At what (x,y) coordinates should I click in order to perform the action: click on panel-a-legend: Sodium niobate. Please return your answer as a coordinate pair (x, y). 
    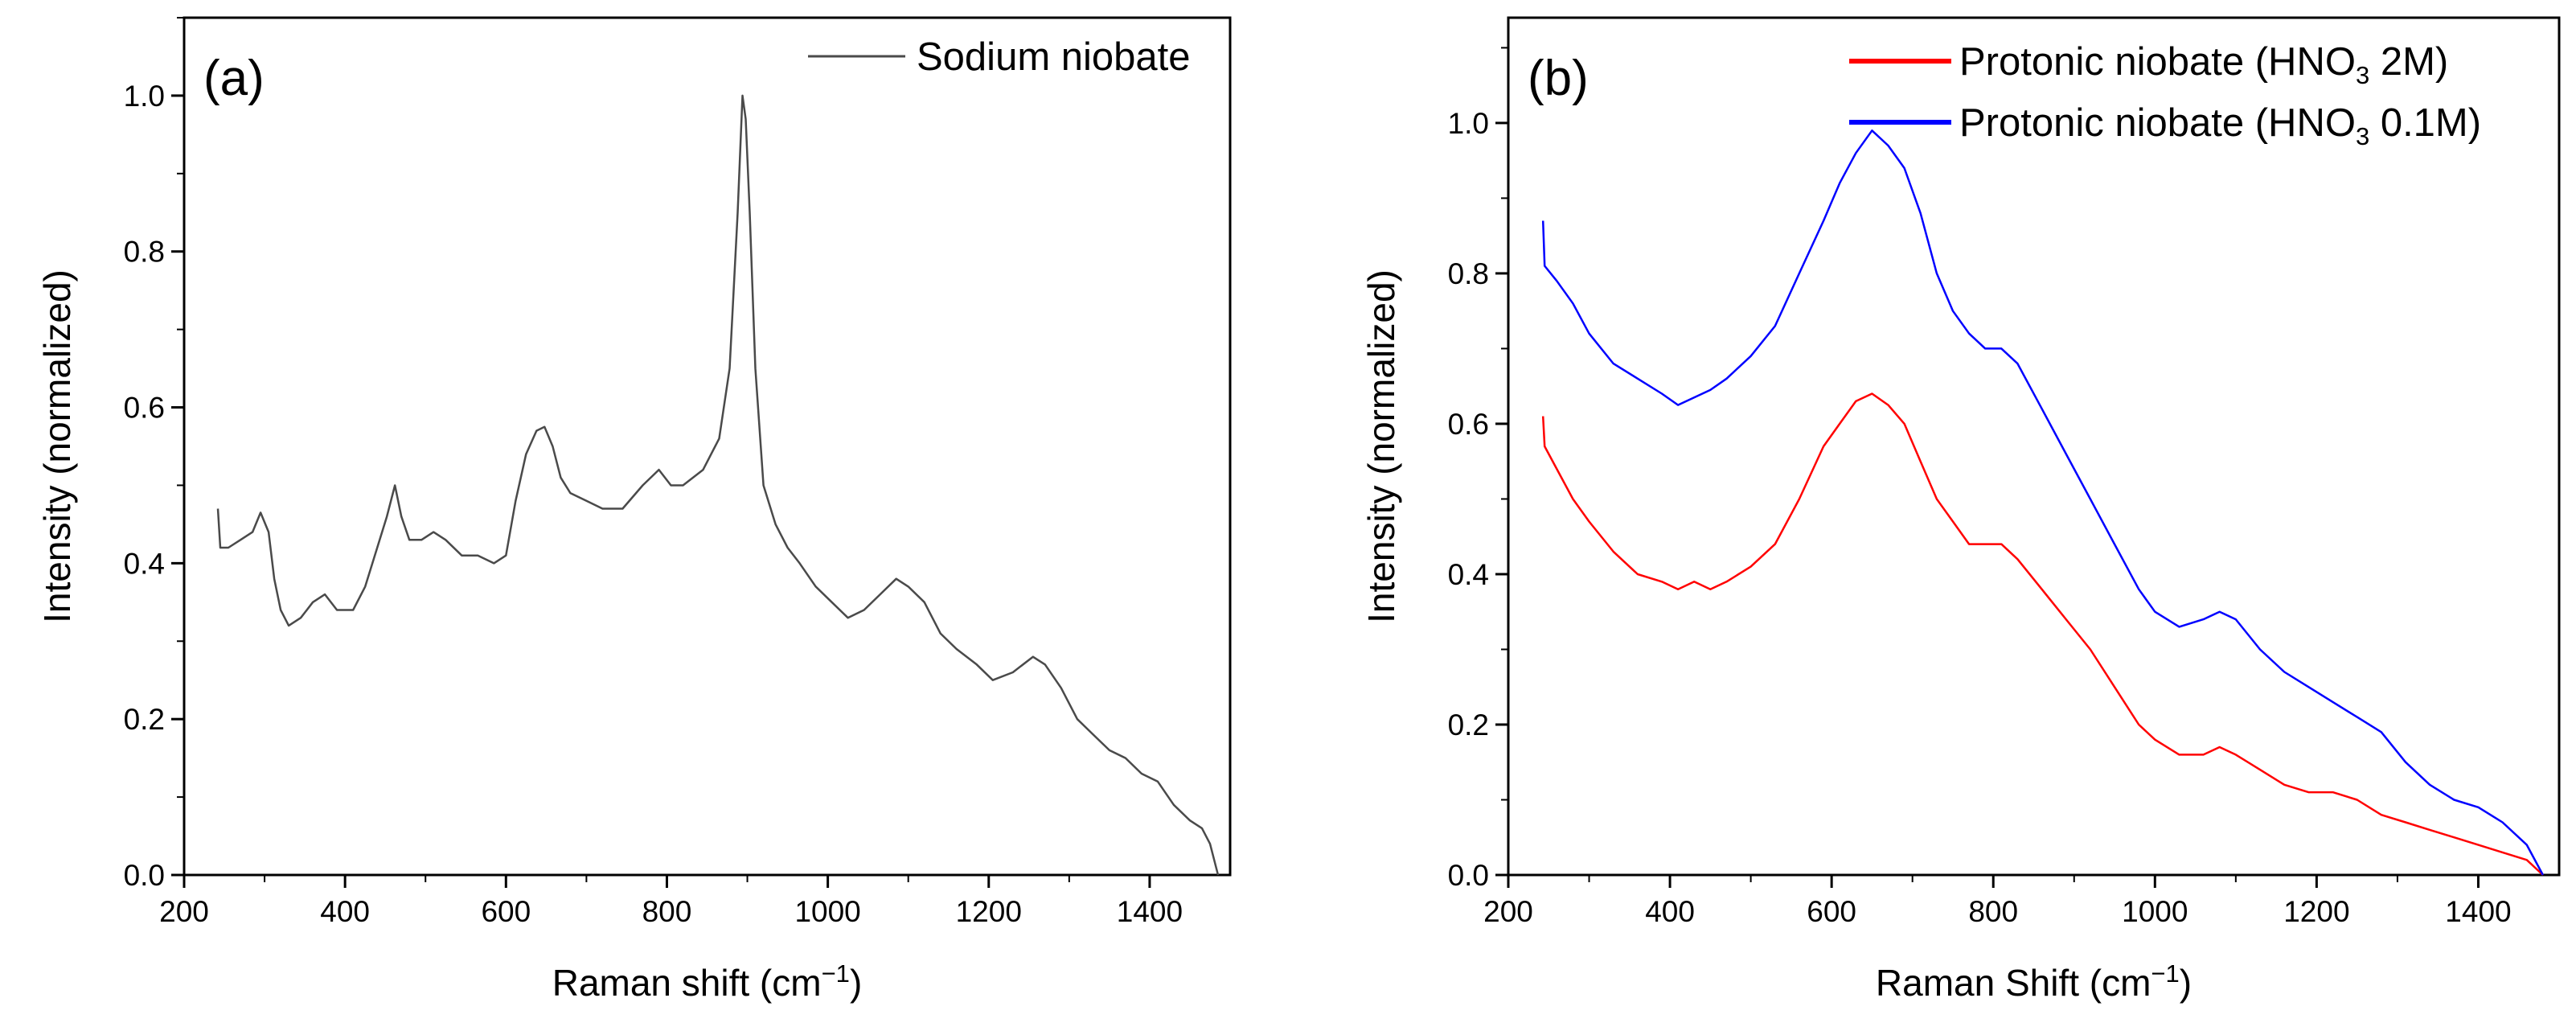
    Looking at the image, I should click on (999, 57).